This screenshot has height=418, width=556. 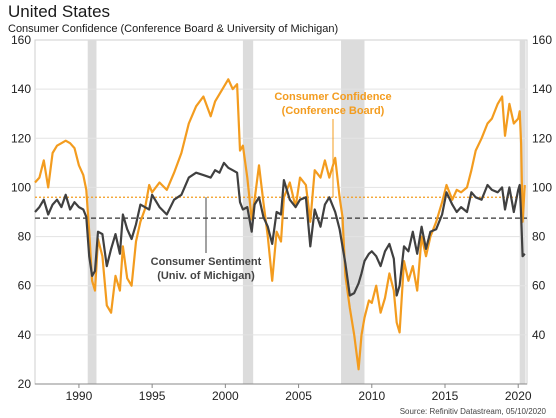 I want to click on y-tick-label-left: 120, so click(x=21, y=138).